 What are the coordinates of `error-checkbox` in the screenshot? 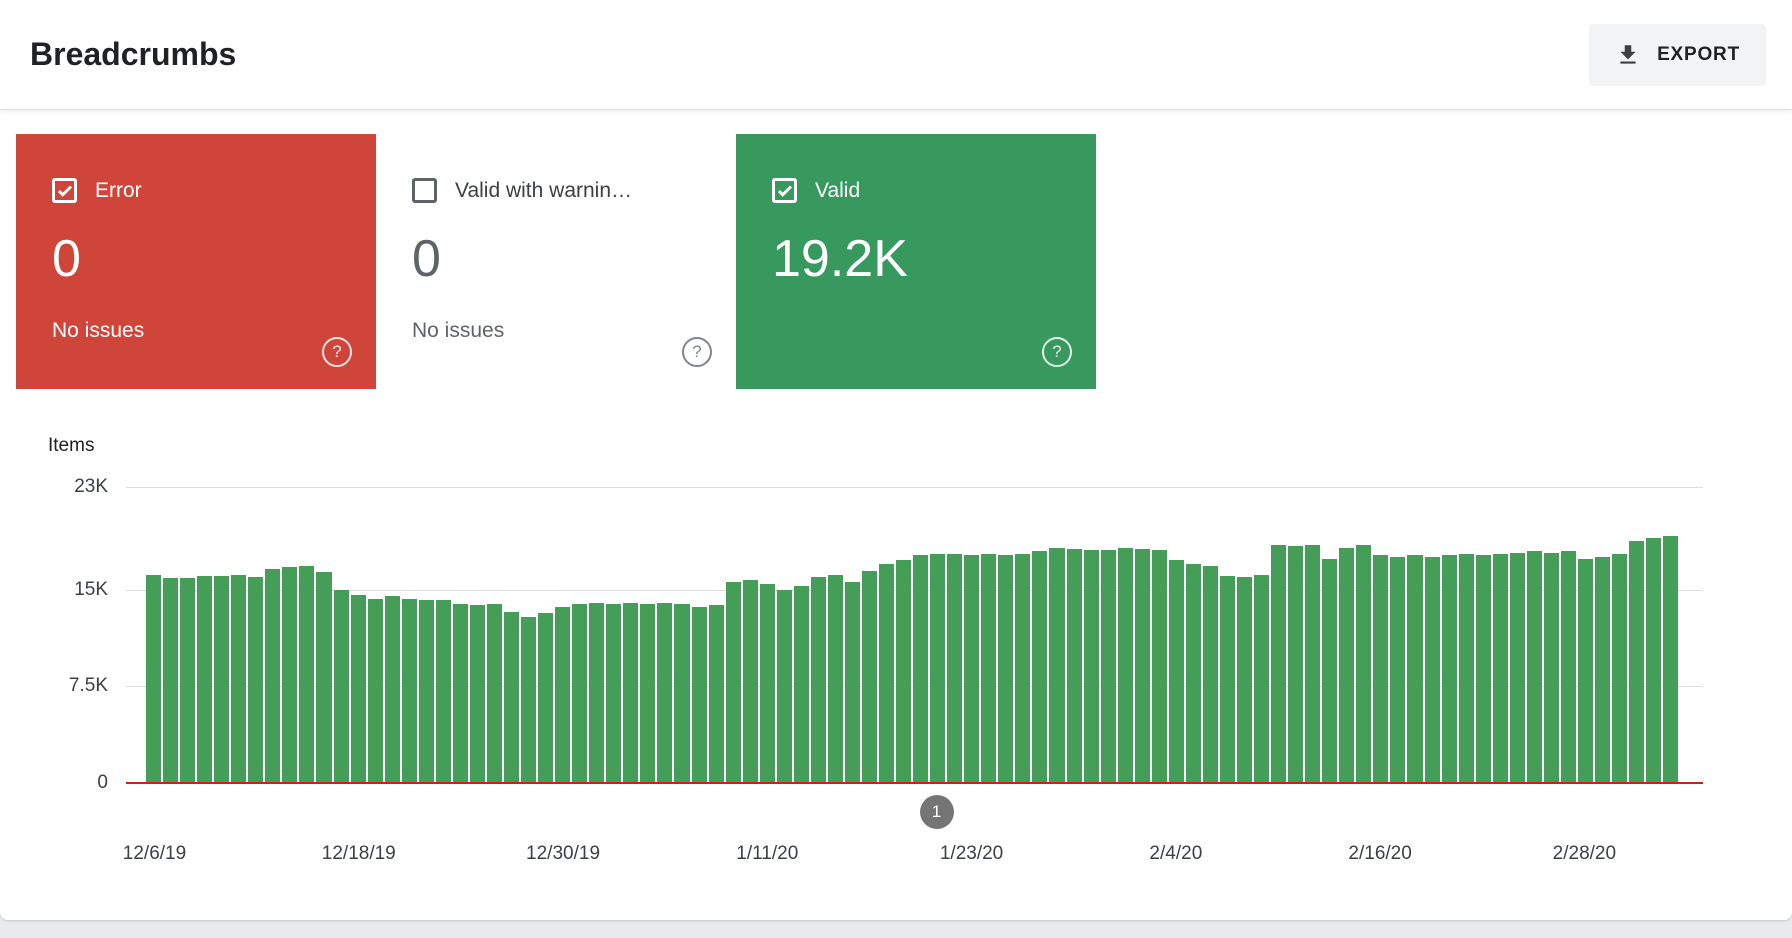 It's located at (64, 190).